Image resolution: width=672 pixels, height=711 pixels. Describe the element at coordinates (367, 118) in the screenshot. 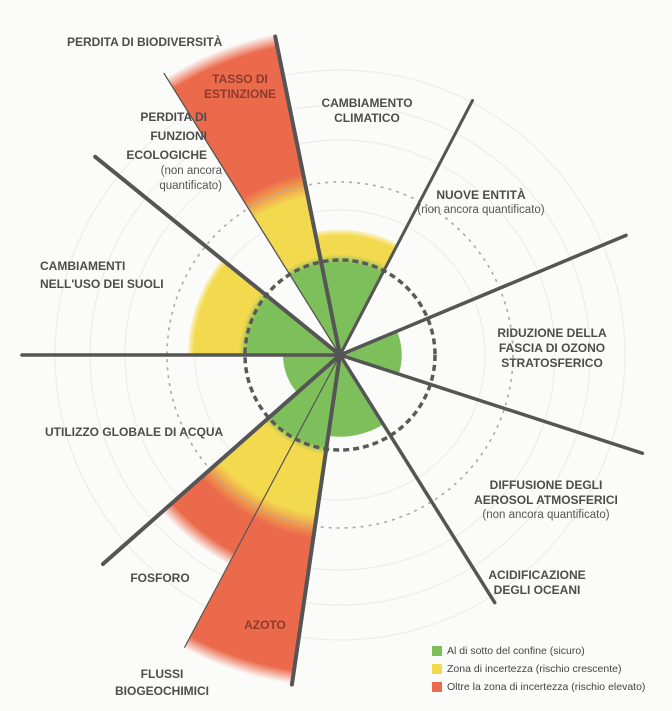

I see `label-line: CLIMATICO` at that location.